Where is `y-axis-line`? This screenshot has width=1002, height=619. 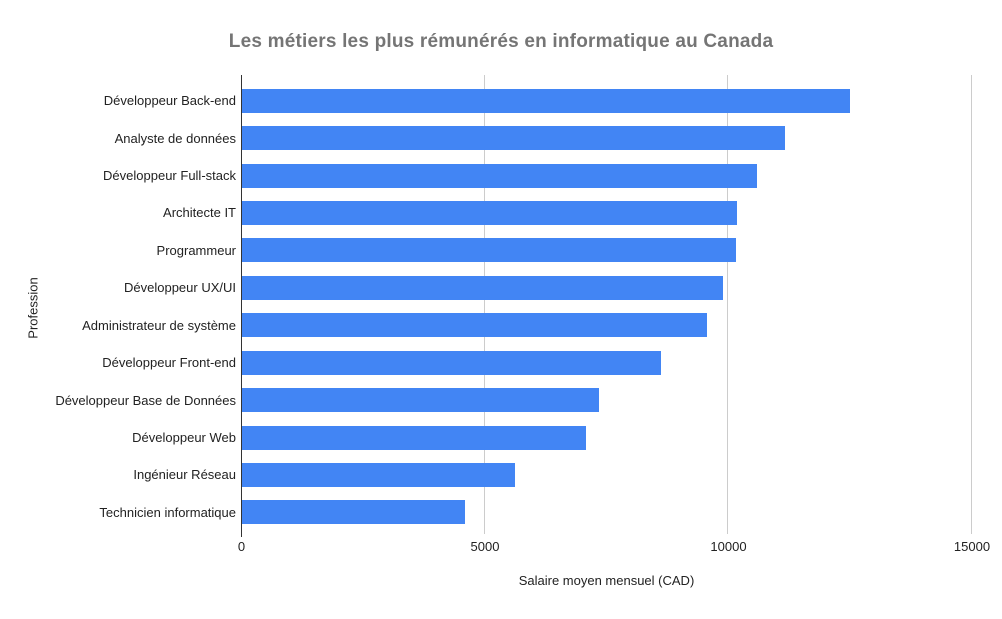 y-axis-line is located at coordinates (241, 306).